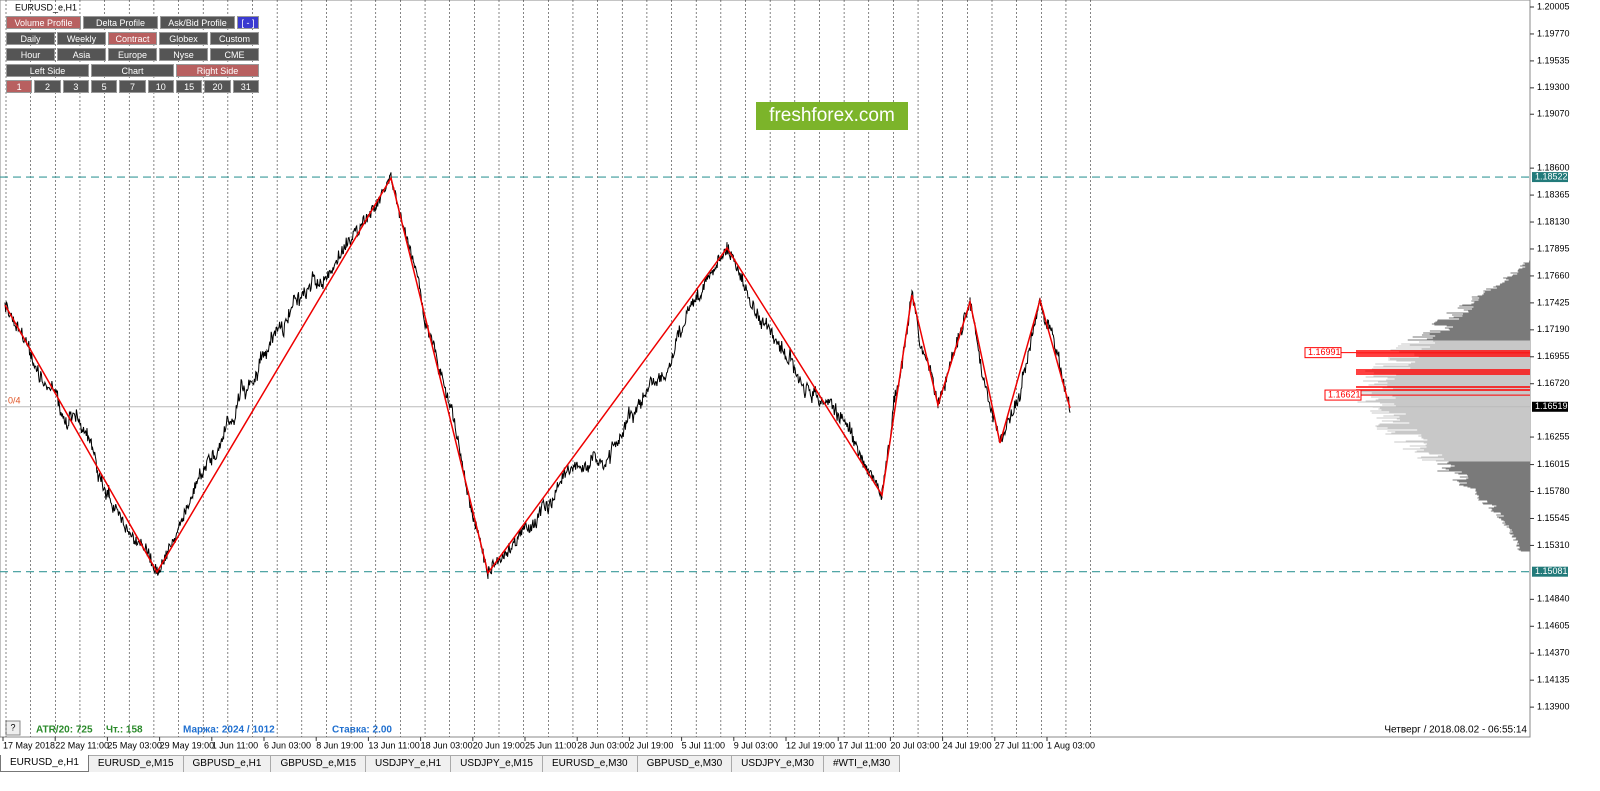 The width and height of the screenshot is (1600, 791). Describe the element at coordinates (1553, 60) in the screenshot. I see `price-label: 1.19535` at that location.